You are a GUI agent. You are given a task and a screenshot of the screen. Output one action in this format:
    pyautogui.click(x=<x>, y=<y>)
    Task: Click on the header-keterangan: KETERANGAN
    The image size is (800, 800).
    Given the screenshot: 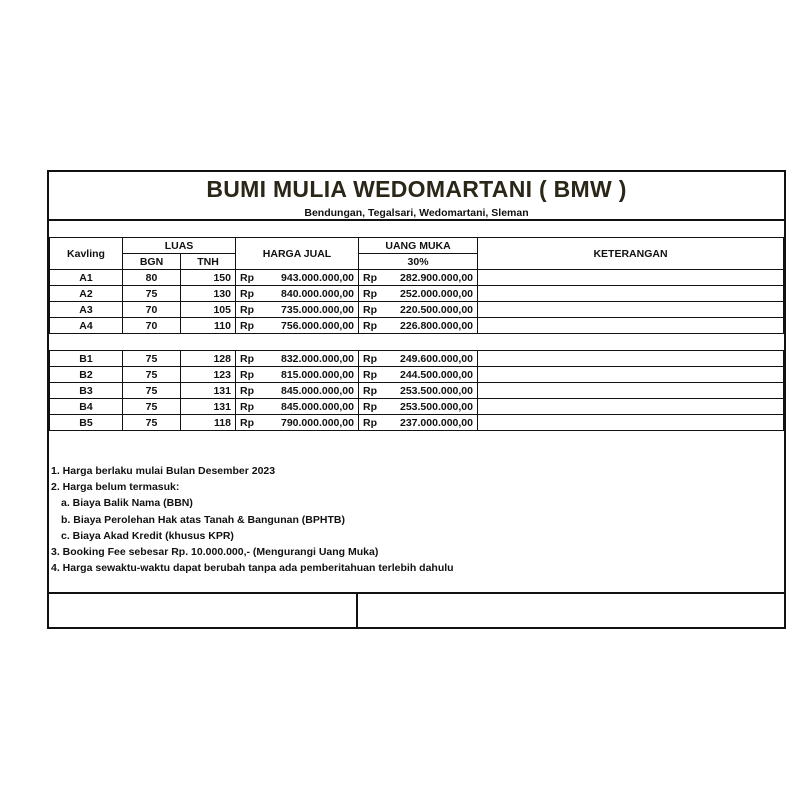 What is the action you would take?
    pyautogui.click(x=630, y=253)
    